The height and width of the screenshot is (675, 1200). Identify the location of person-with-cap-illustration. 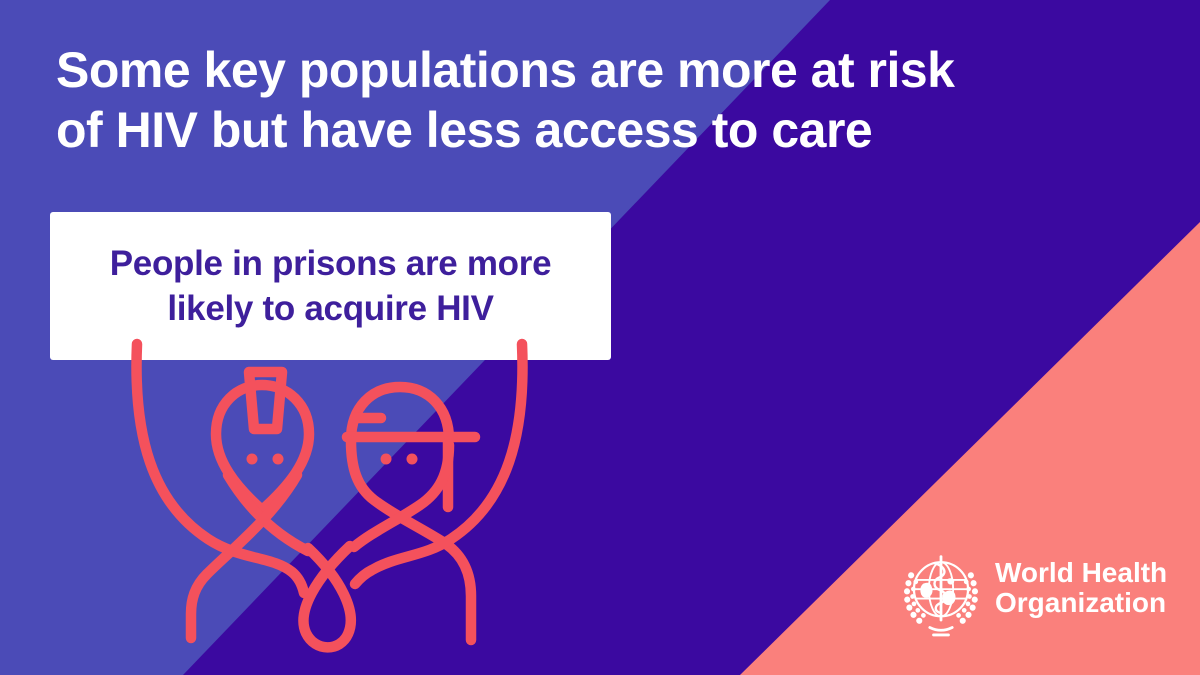
(434, 492).